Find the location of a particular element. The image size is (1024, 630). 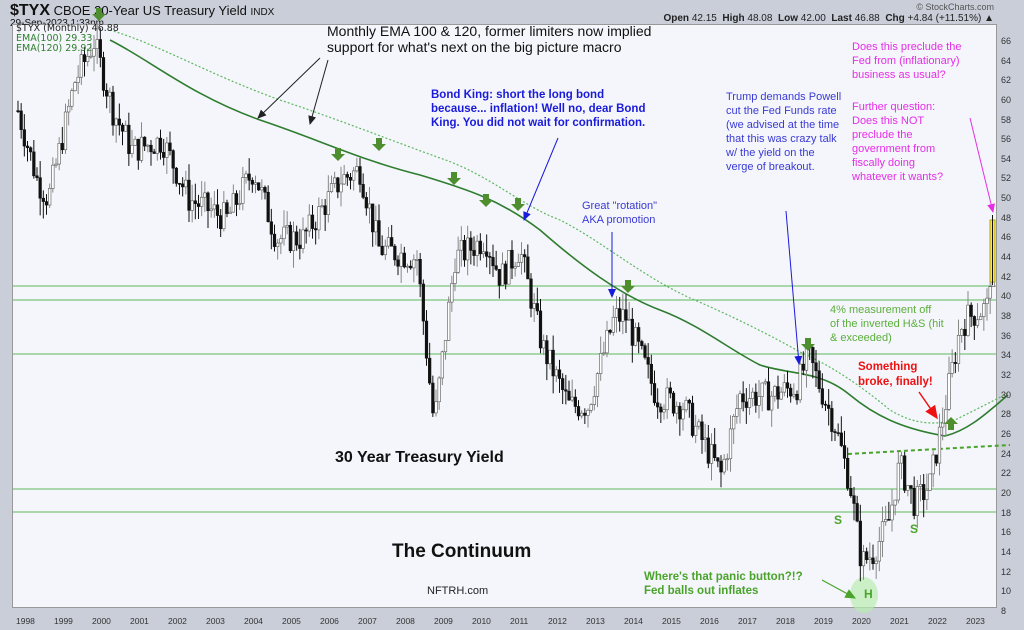

y-tick: 58 is located at coordinates (1006, 119).